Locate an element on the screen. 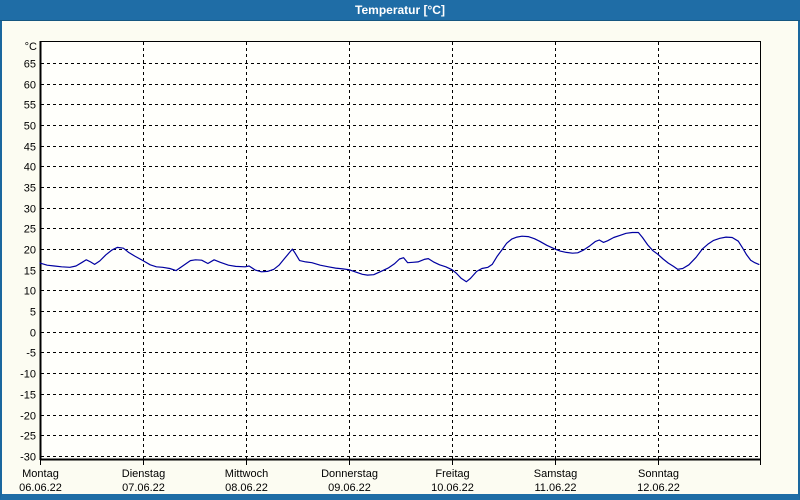 This screenshot has width=800, height=500. y-tick-label: 50 is located at coordinates (30, 127).